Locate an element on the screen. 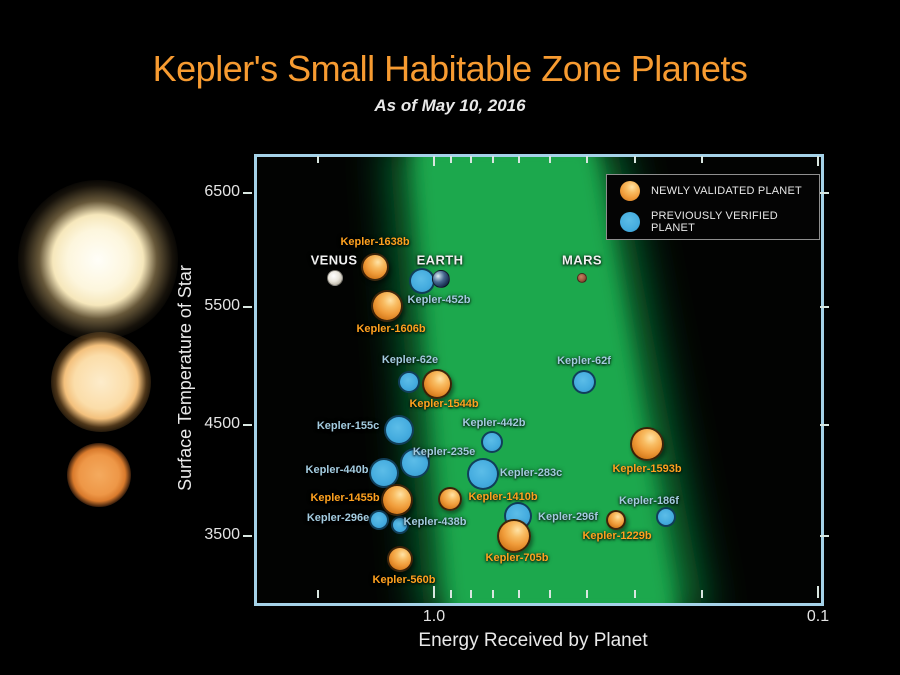 The height and width of the screenshot is (675, 900). planet-label-kepler-296e: Kepler-296e is located at coordinates (338, 518).